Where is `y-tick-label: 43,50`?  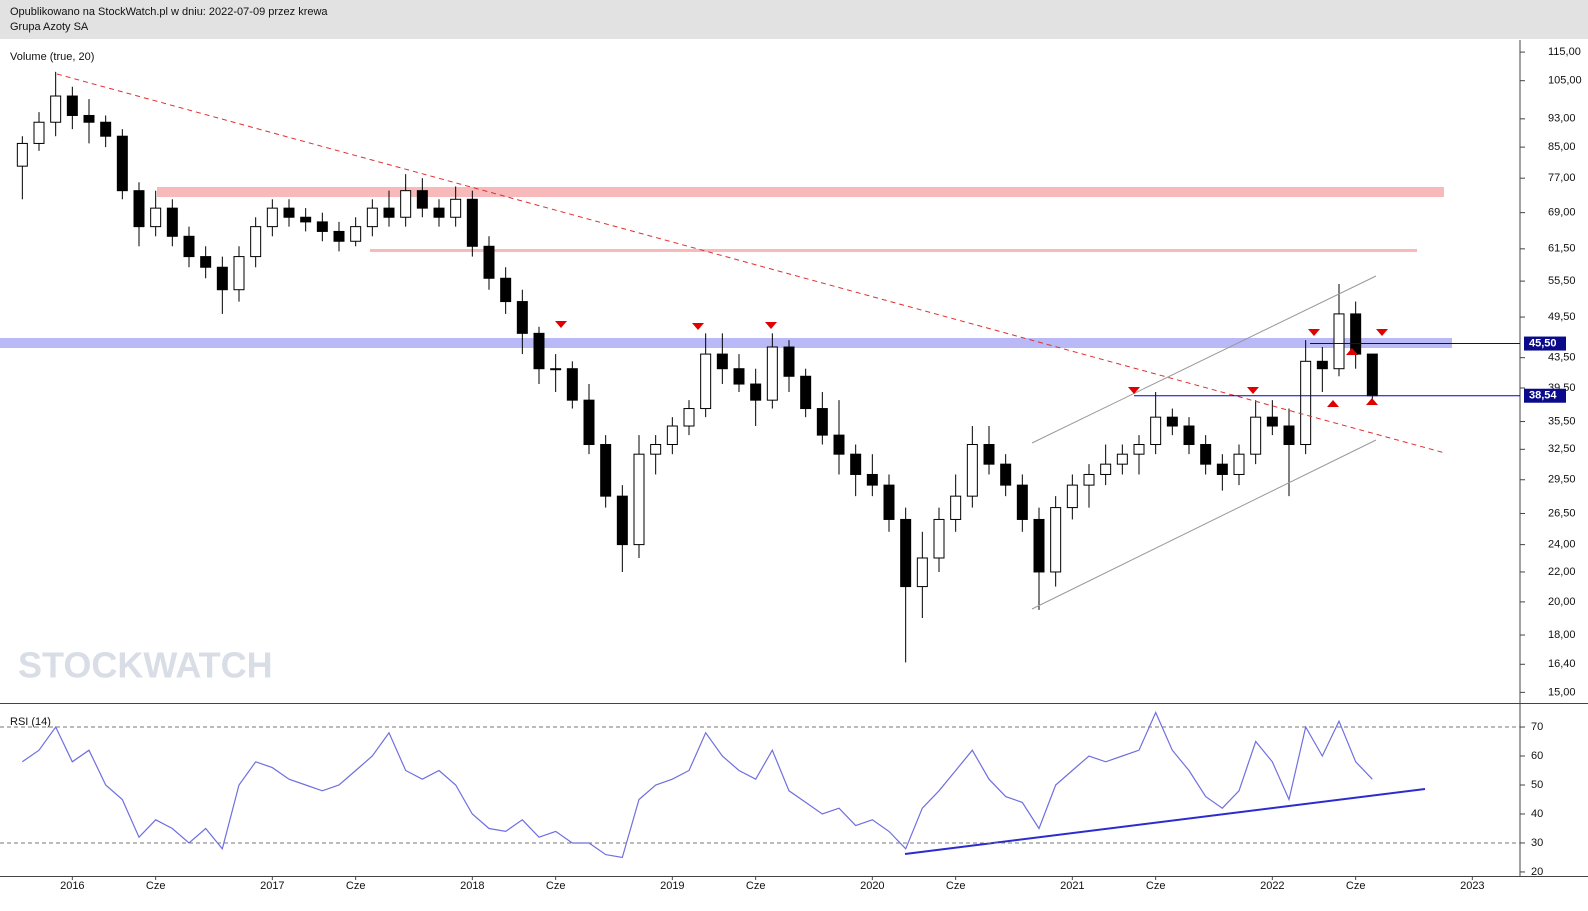 y-tick-label: 43,50 is located at coordinates (1562, 358).